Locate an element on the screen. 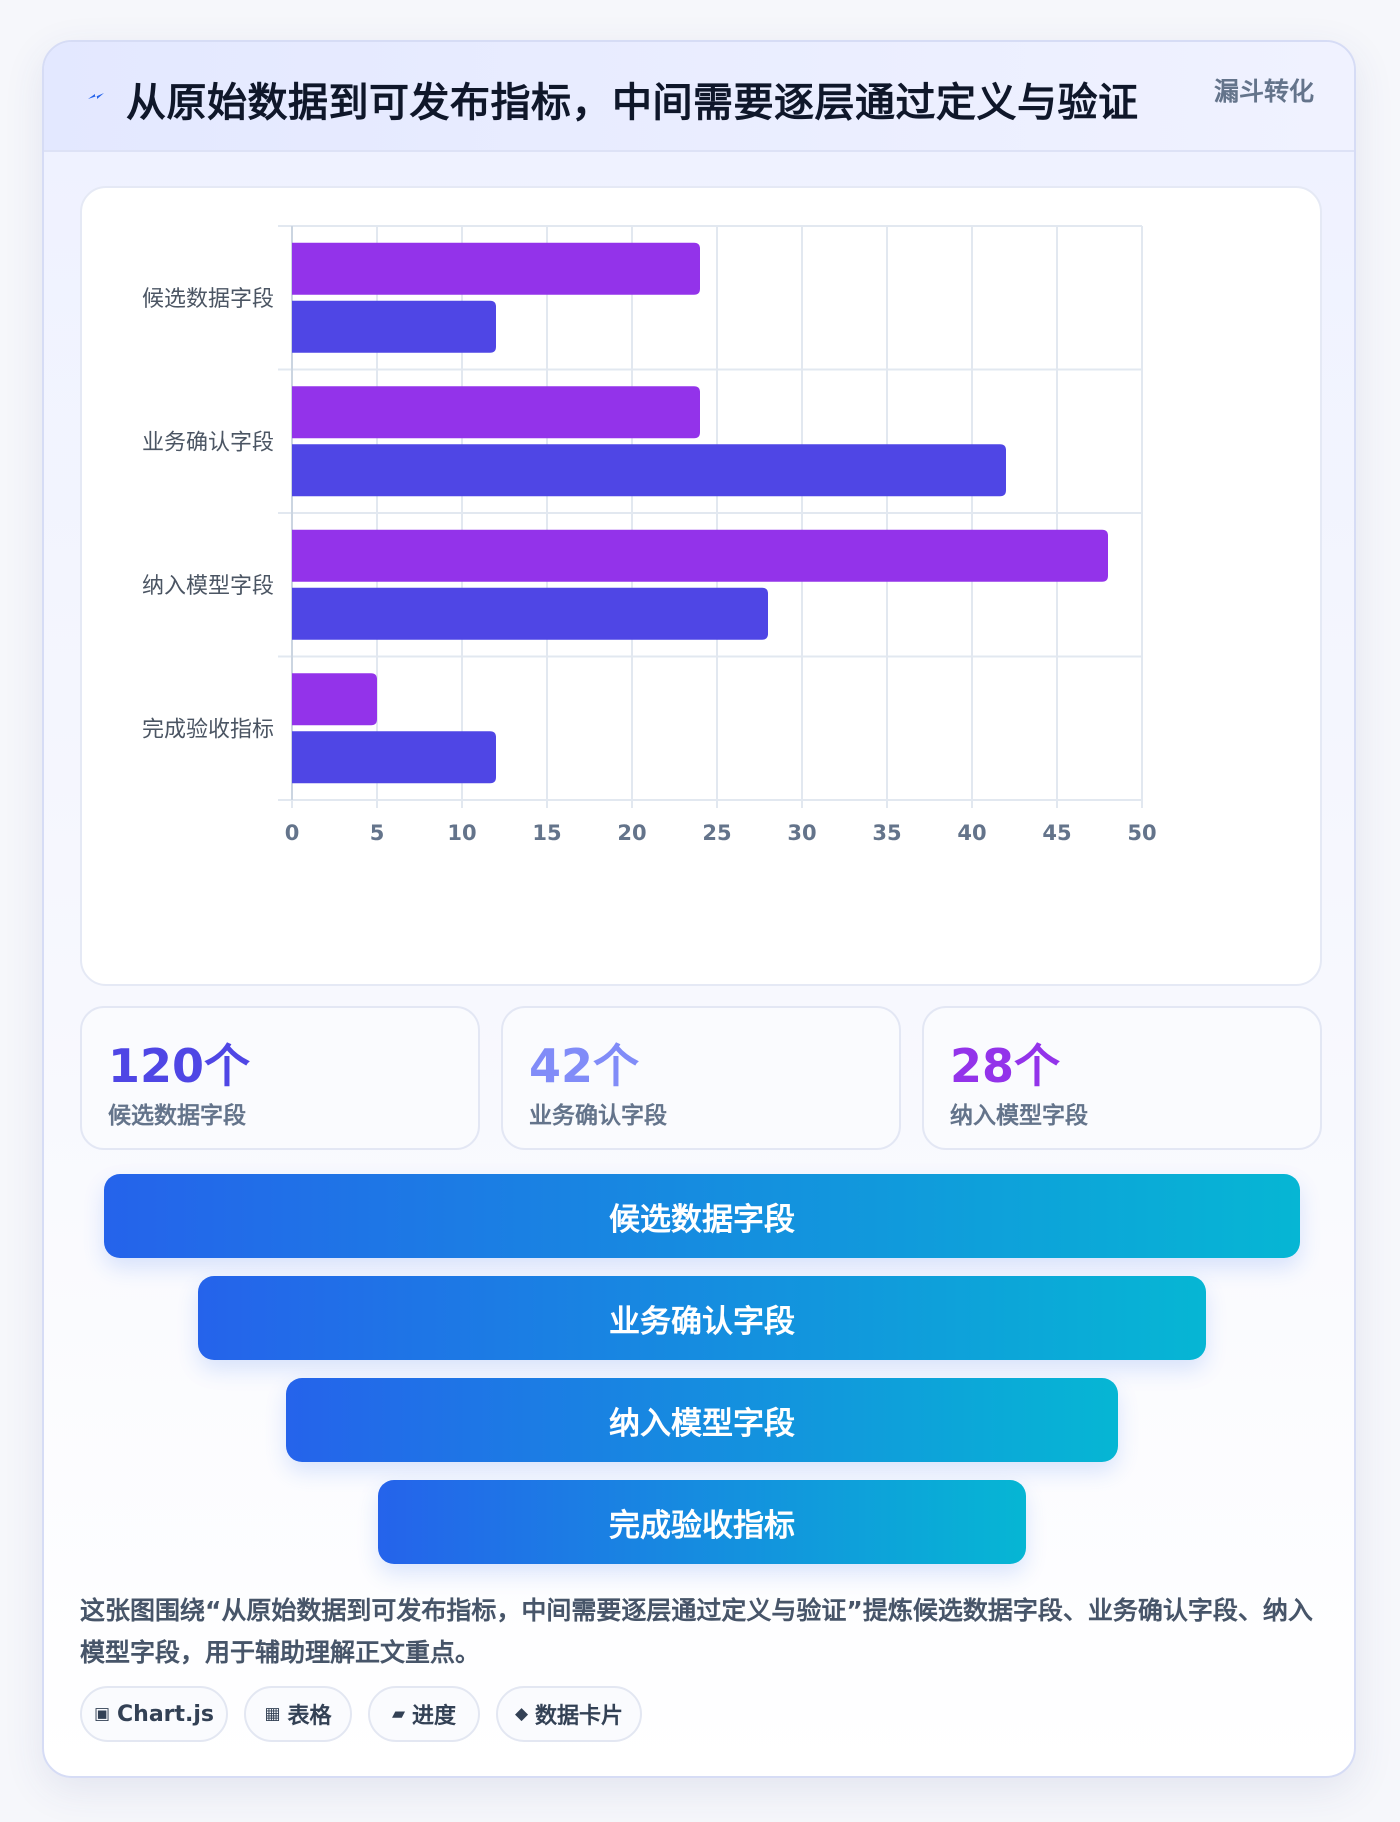 The height and width of the screenshot is (1822, 1400). funnel-stage-accepted: 完成验收指标 is located at coordinates (702, 1522).